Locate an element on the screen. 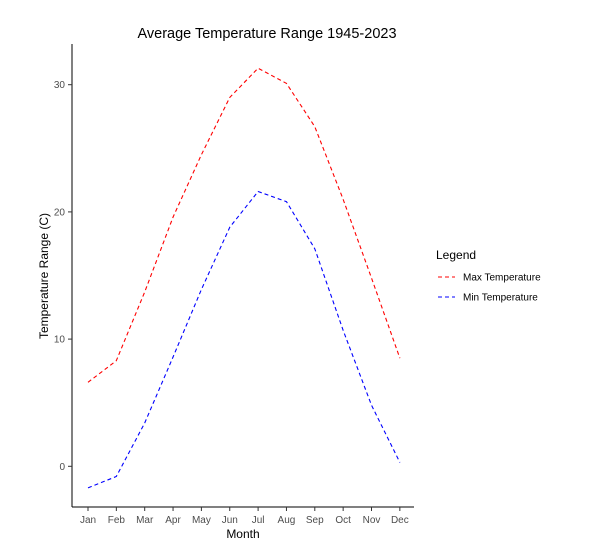 The image size is (596, 560). y-axis-title: Temperature Range (C) is located at coordinates (44, 276).